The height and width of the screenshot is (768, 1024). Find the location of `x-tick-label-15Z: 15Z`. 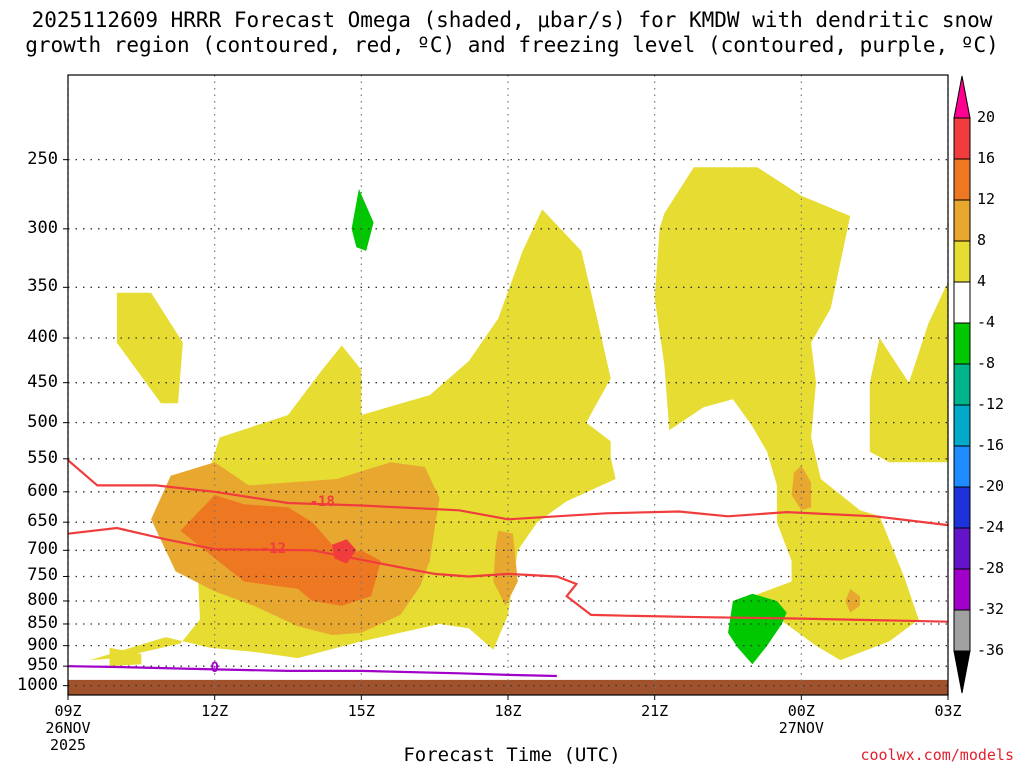

x-tick-label-15Z: 15Z is located at coordinates (361, 711).